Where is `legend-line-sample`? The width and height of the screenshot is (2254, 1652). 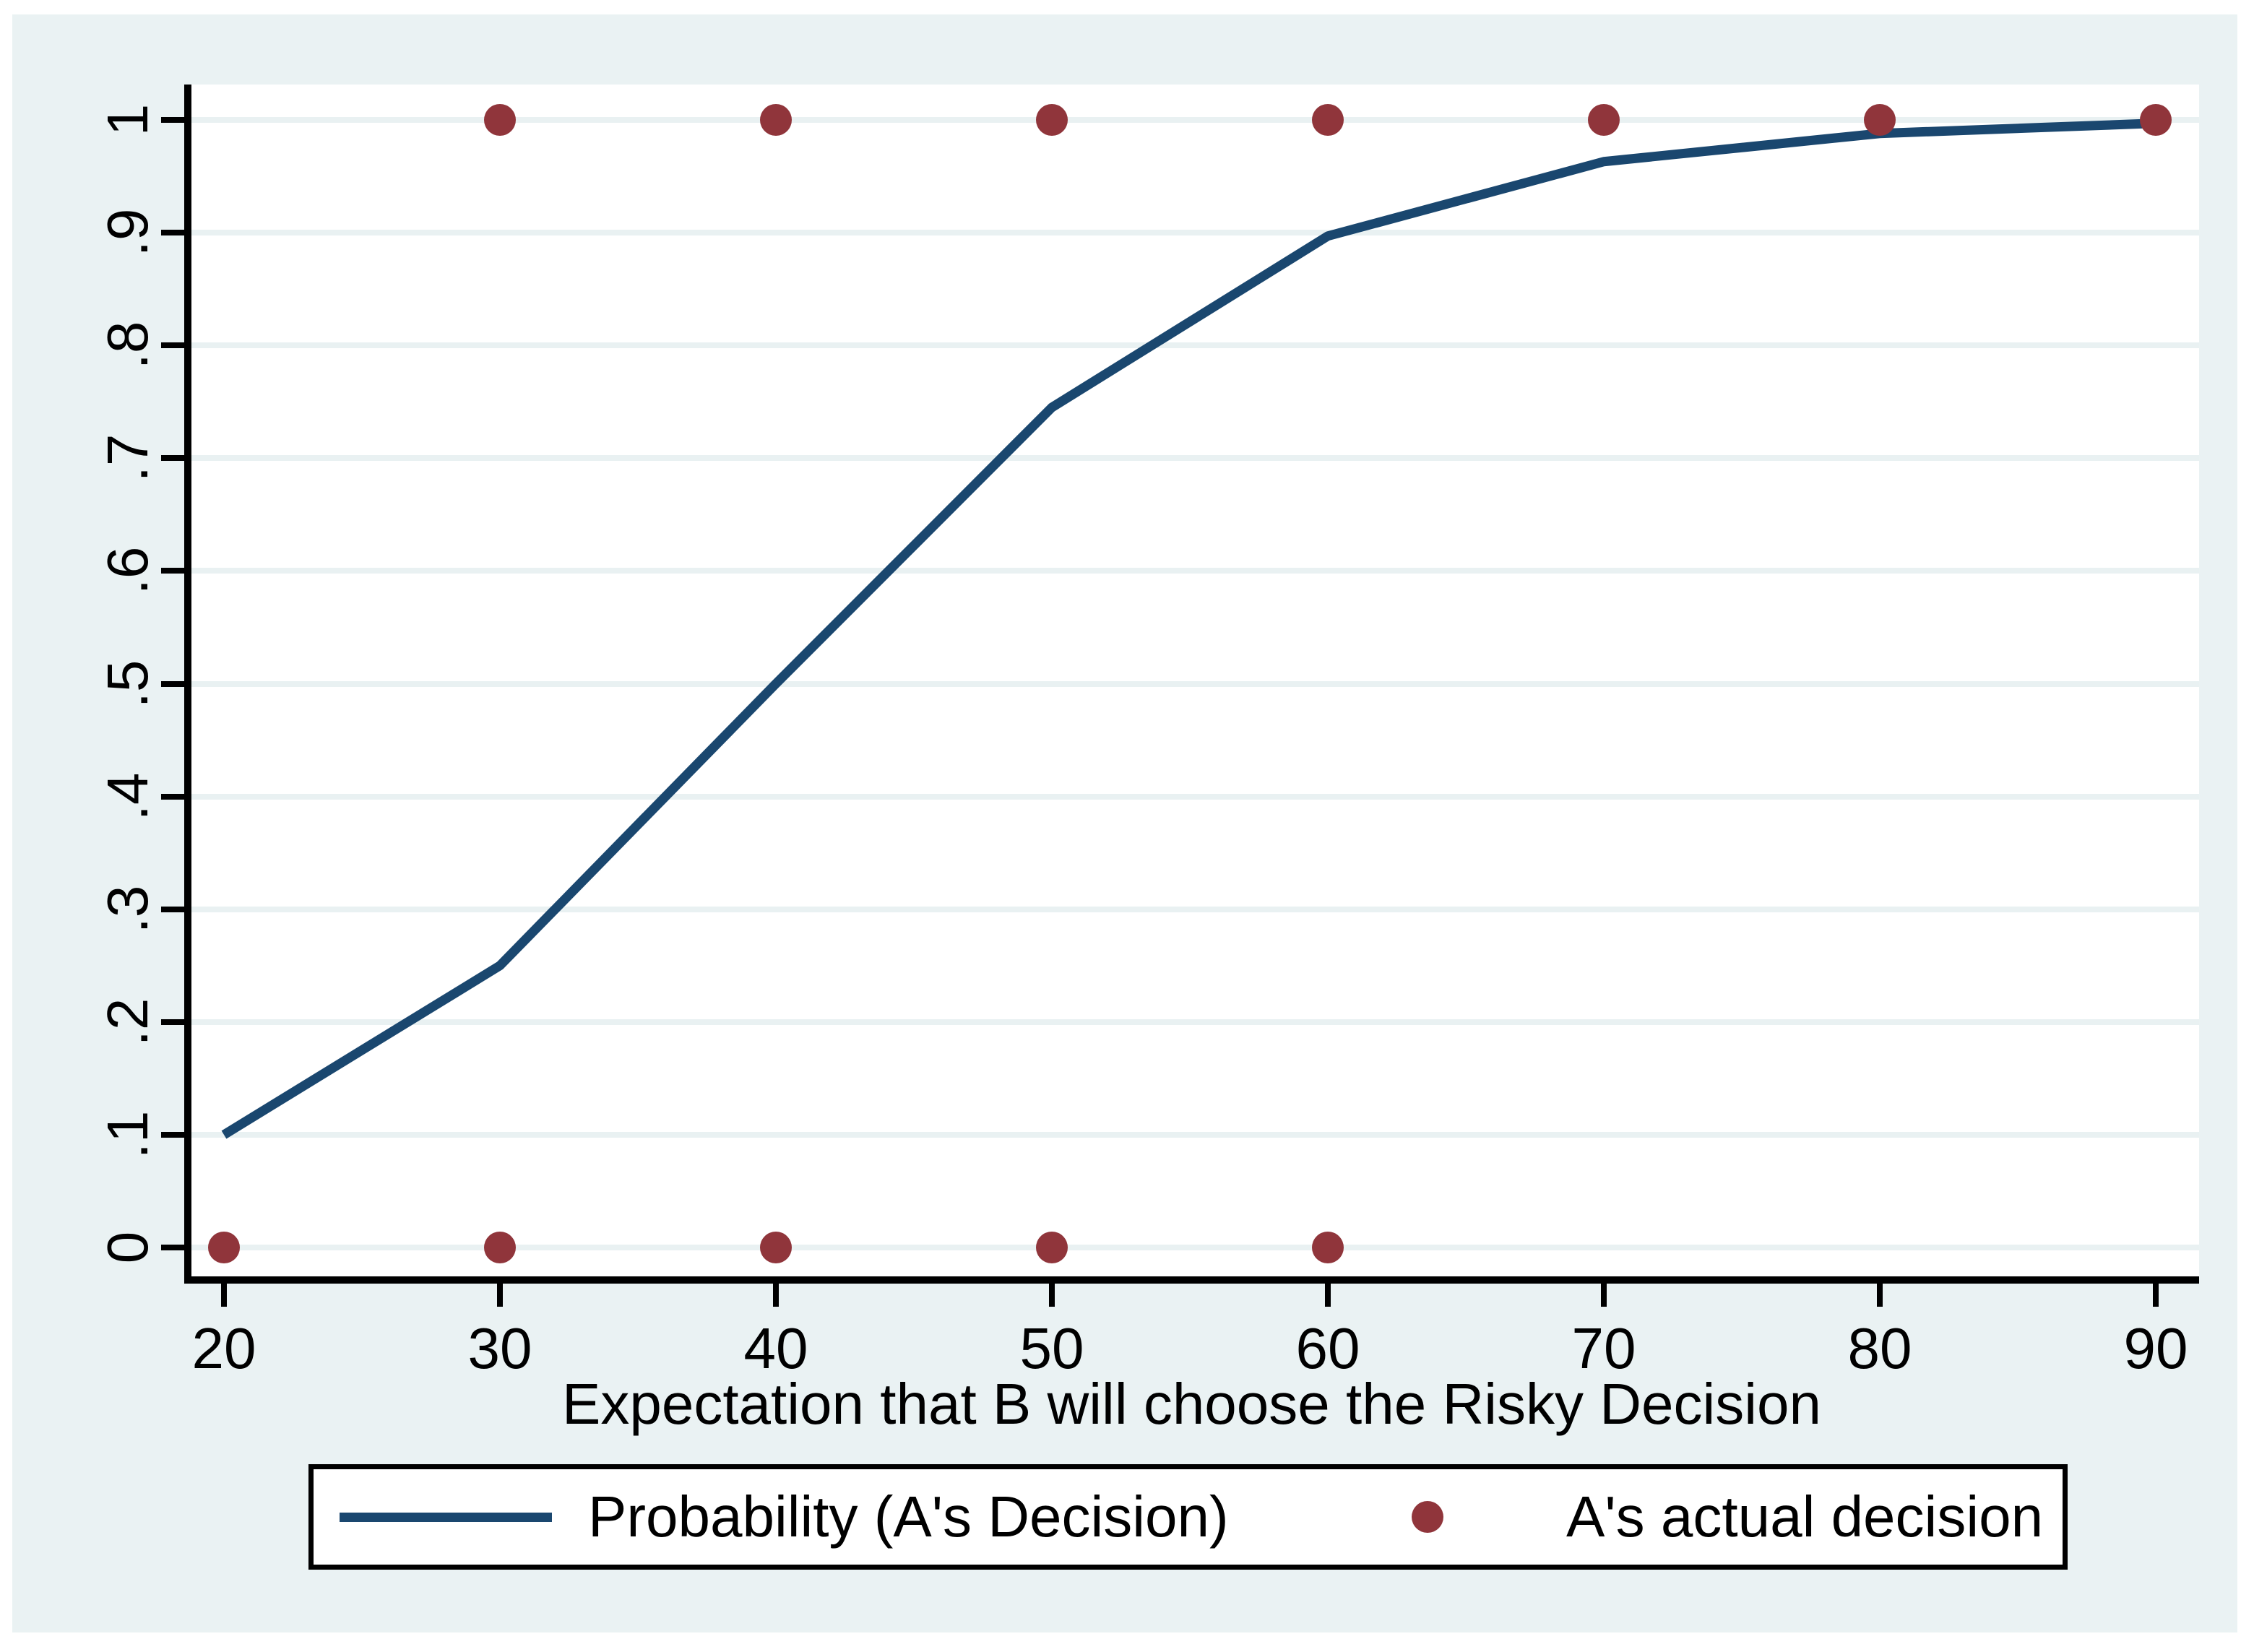 legend-line-sample is located at coordinates (446, 1517).